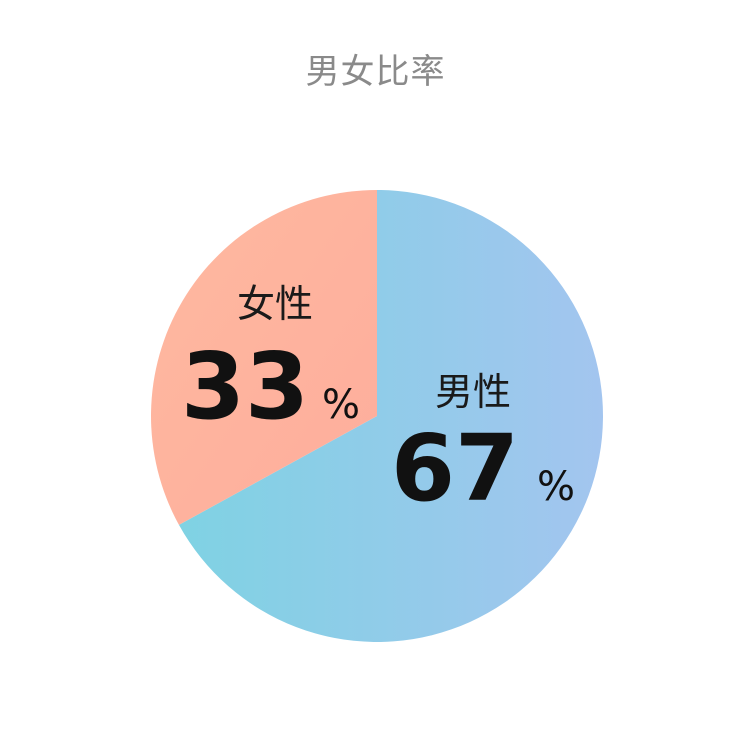  Describe the element at coordinates (556, 487) in the screenshot. I see `slice-unit-0: %` at that location.